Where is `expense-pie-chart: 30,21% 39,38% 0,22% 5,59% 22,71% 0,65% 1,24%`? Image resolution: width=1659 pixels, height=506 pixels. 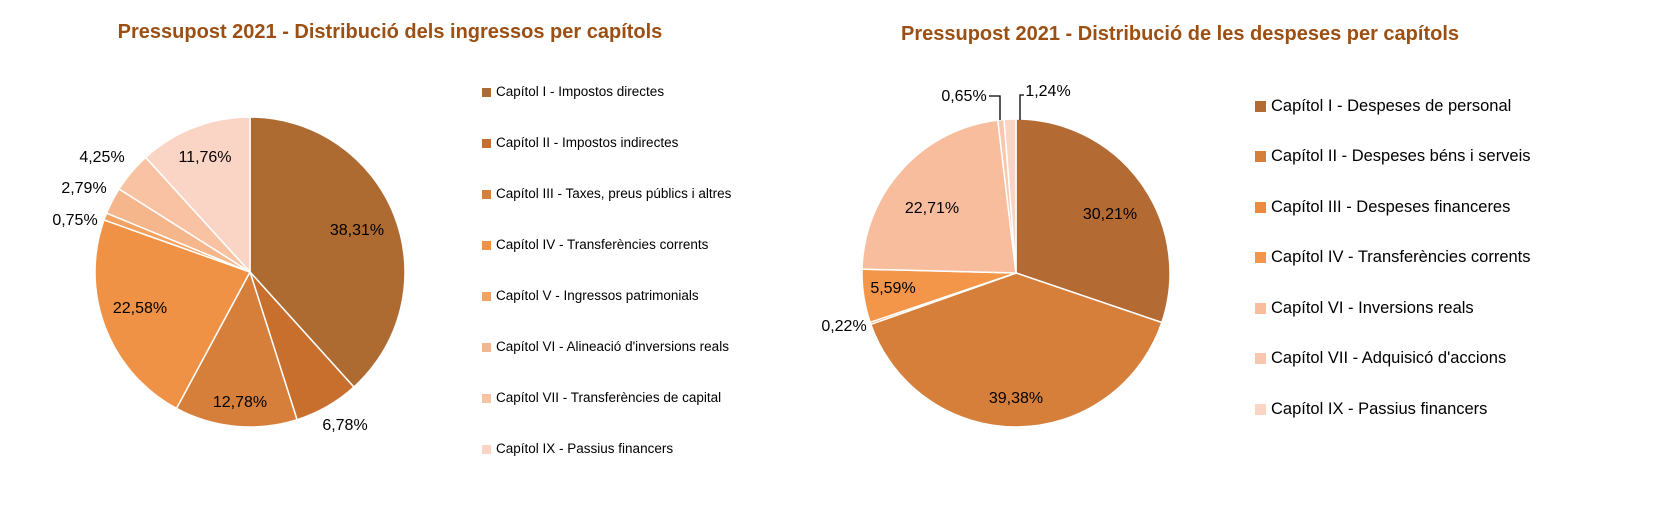
expense-pie-chart: 30,21% 39,38% 0,22% 5,59% 22,71% 0,65% 1,24% is located at coordinates (996, 255).